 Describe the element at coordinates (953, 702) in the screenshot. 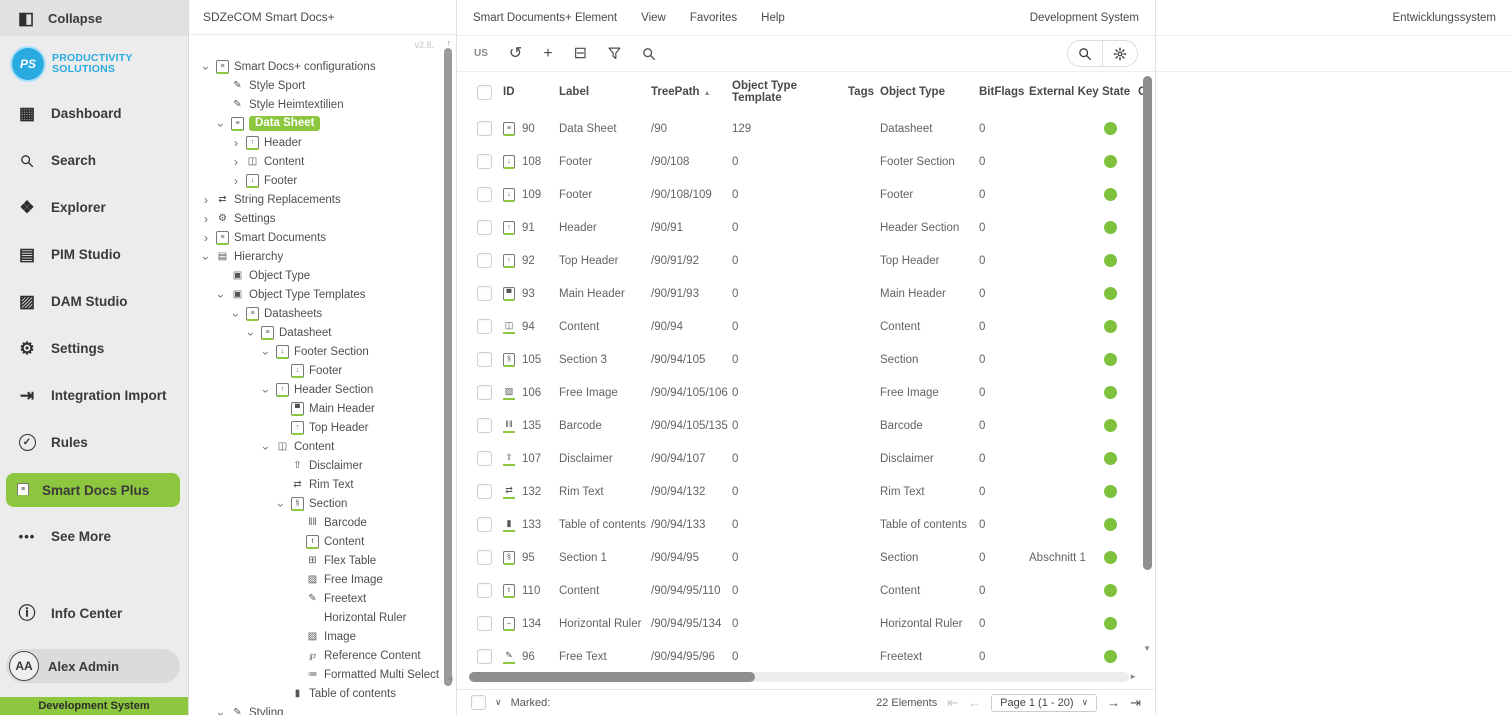

I see `first-page-icon: ⇤` at that location.